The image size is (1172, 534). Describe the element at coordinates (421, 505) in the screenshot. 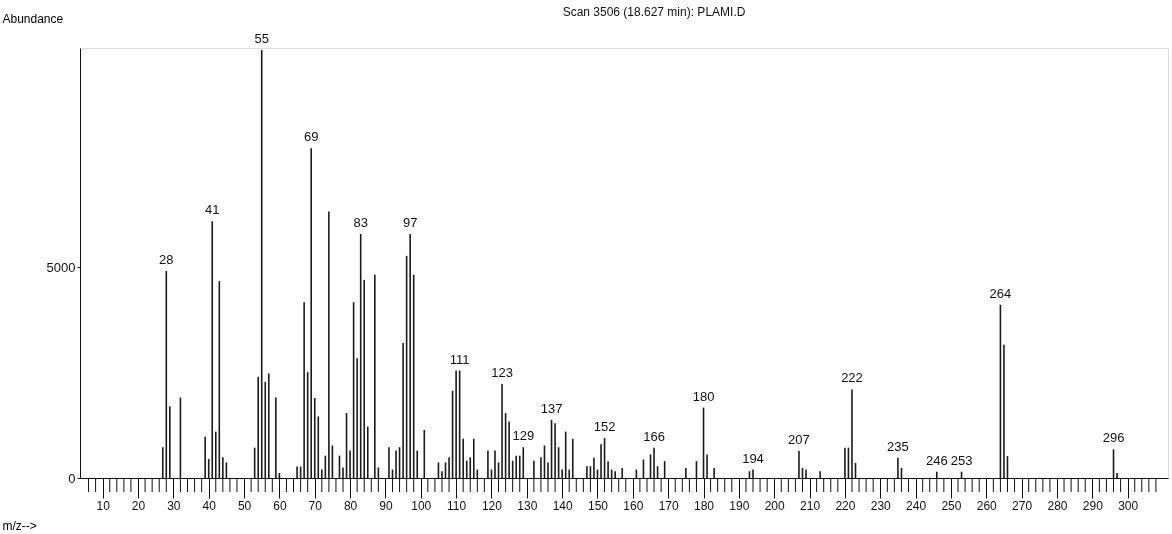

I see `x-tick-label: 100` at that location.